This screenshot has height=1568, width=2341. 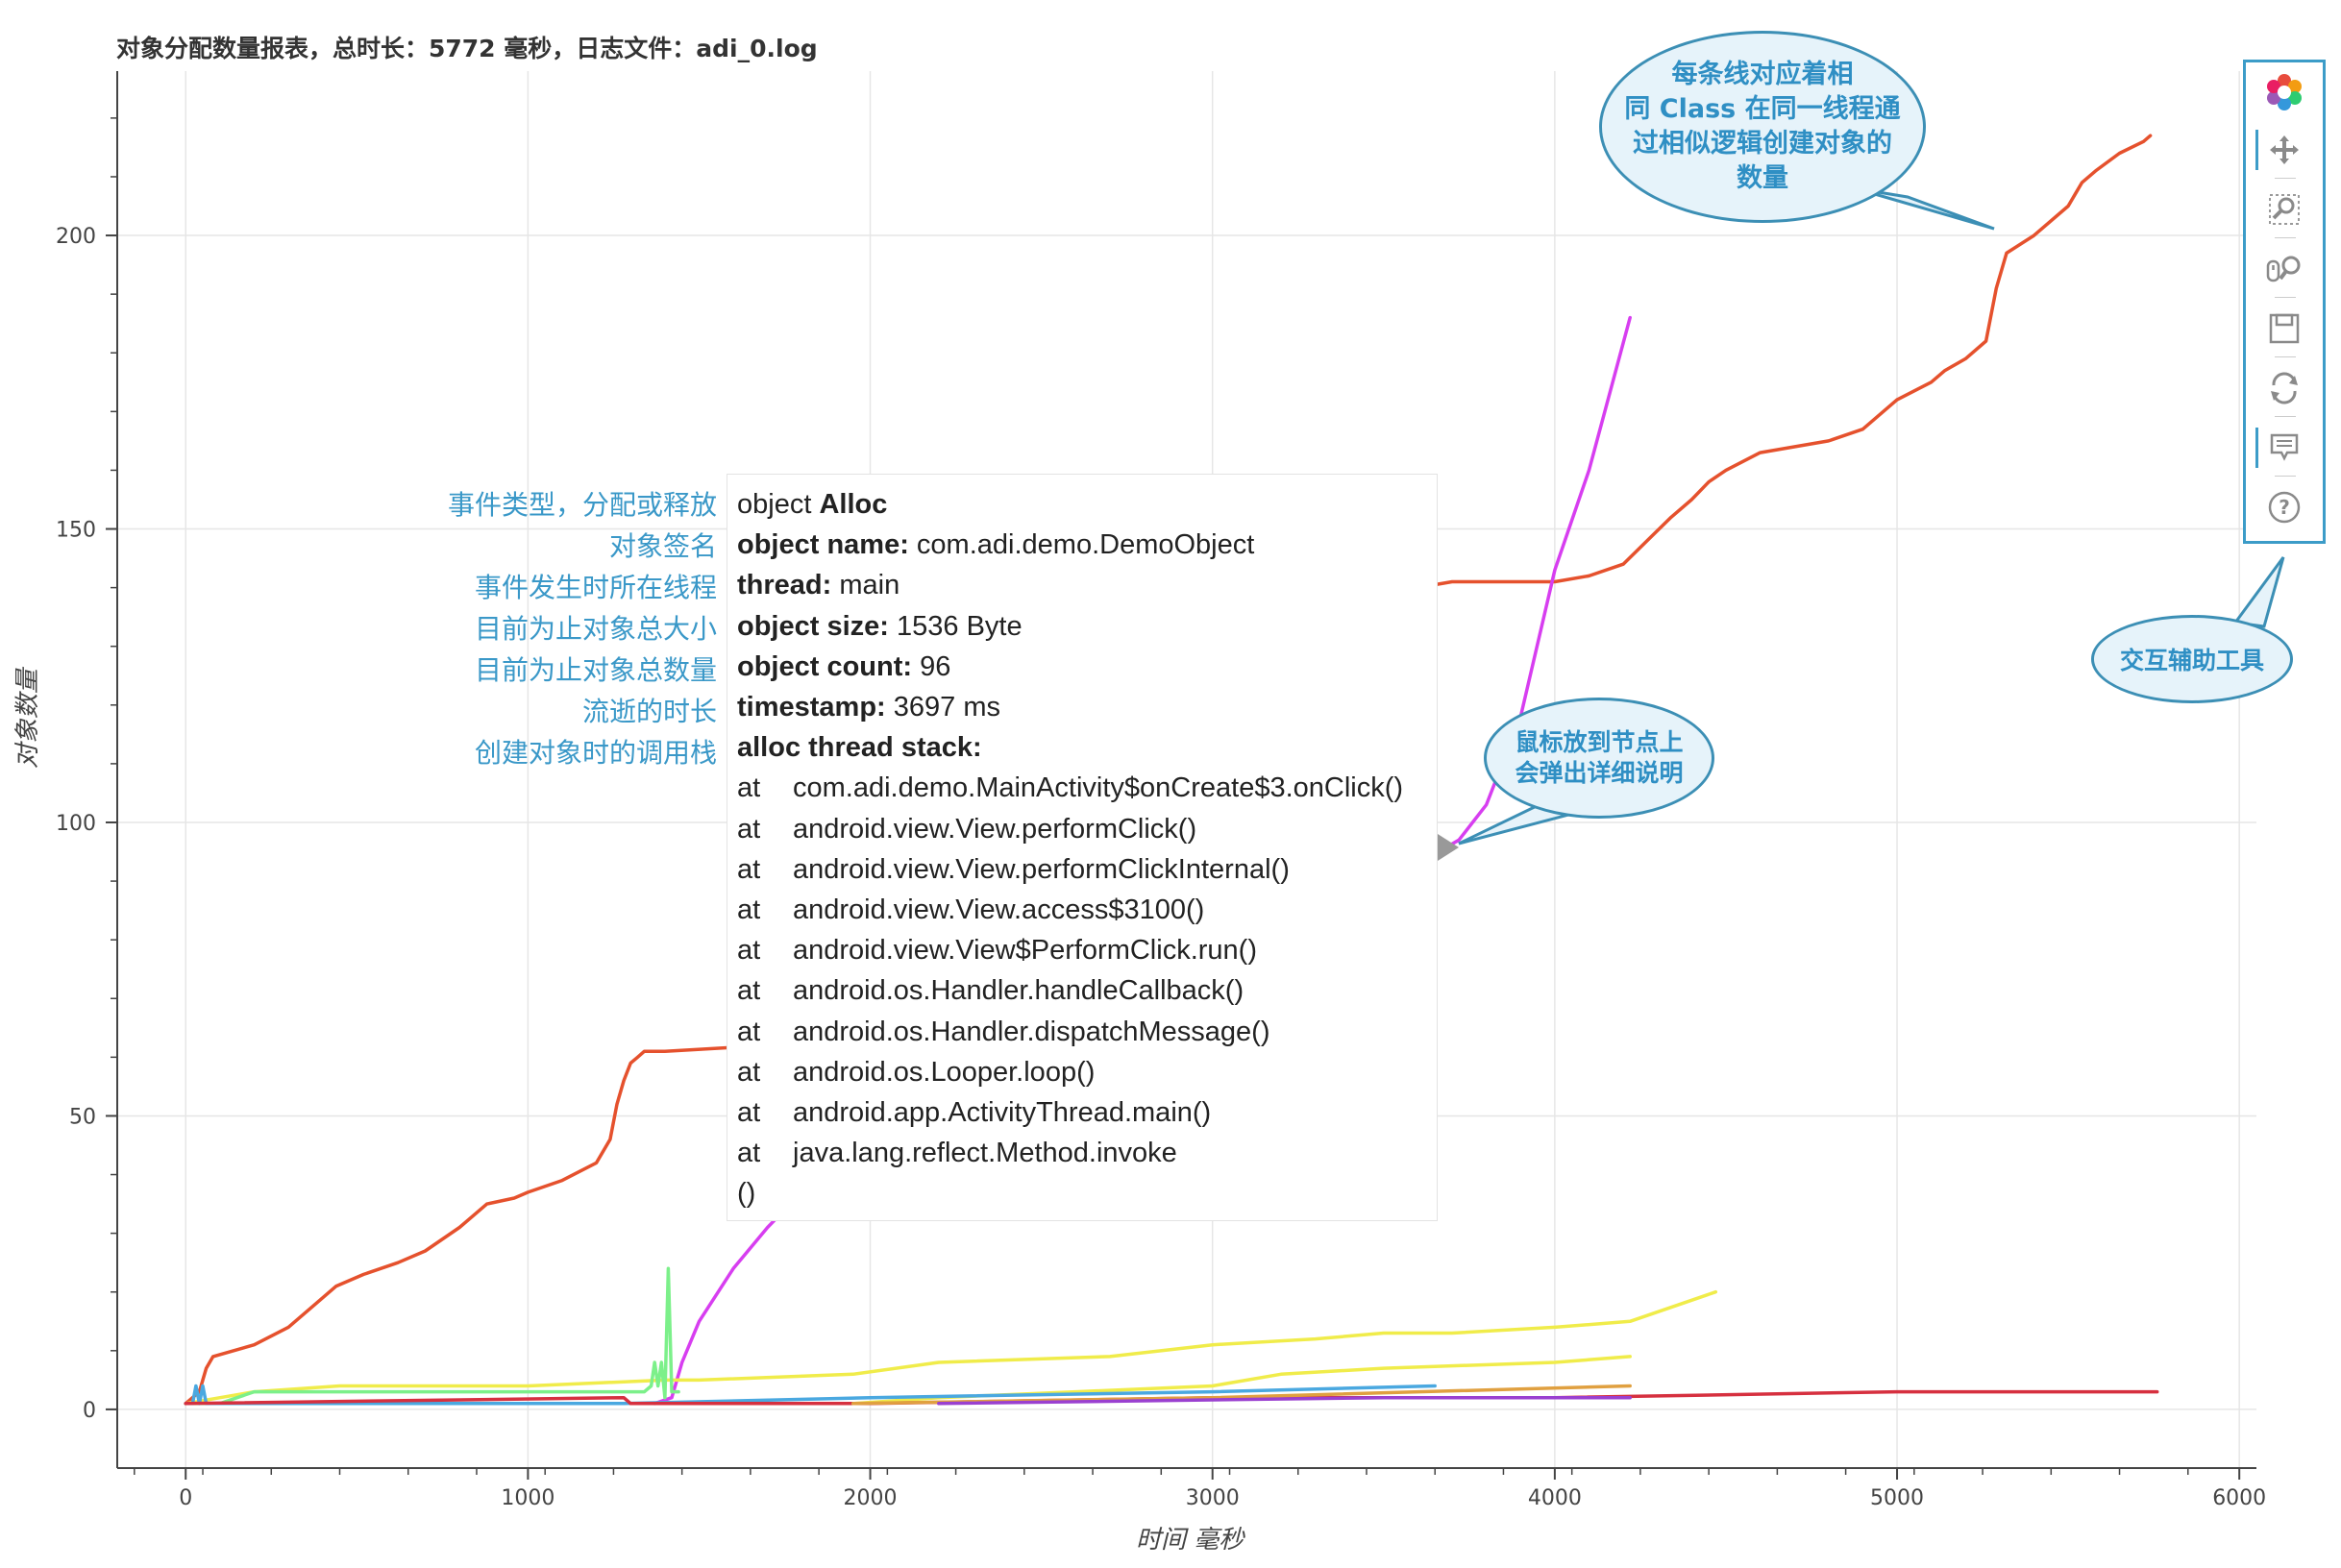 What do you see at coordinates (595, 670) in the screenshot?
I see `annotation-total-count: 目前为止对象总数量` at bounding box center [595, 670].